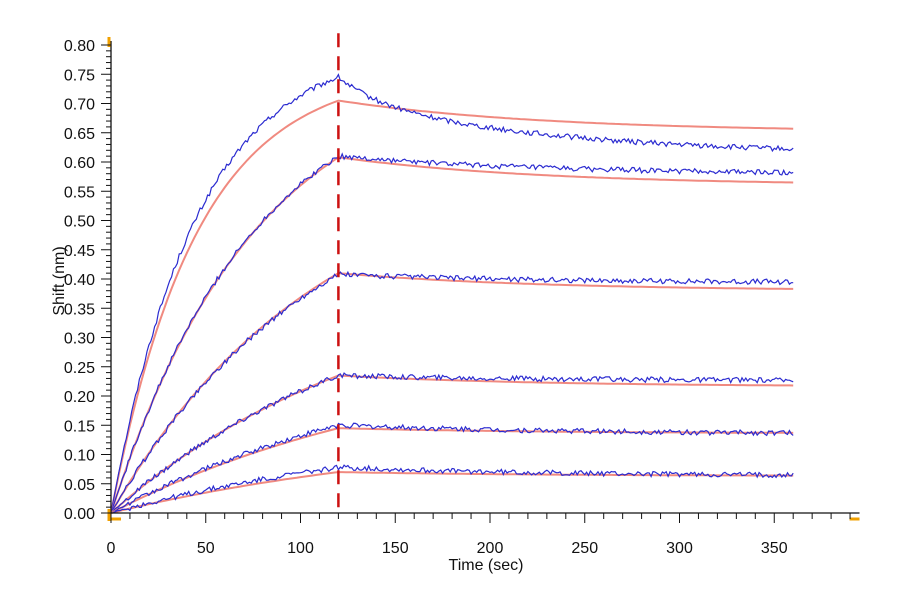 The image size is (900, 600). Describe the element at coordinates (79, 105) in the screenshot. I see `y-tick-label: 0.70` at that location.